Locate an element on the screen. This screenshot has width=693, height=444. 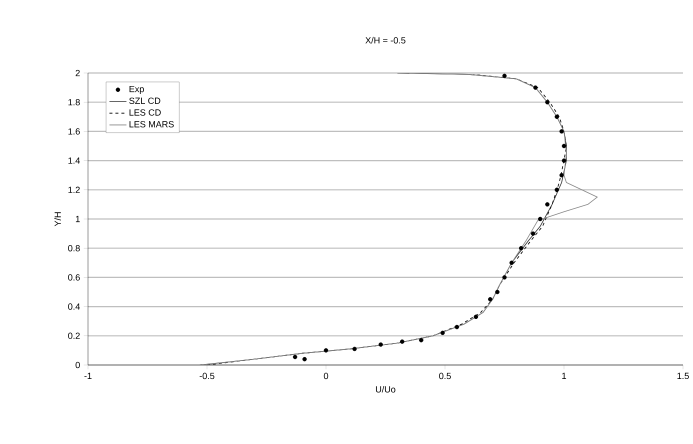
y-tick-label: 1 is located at coordinates (78, 219).